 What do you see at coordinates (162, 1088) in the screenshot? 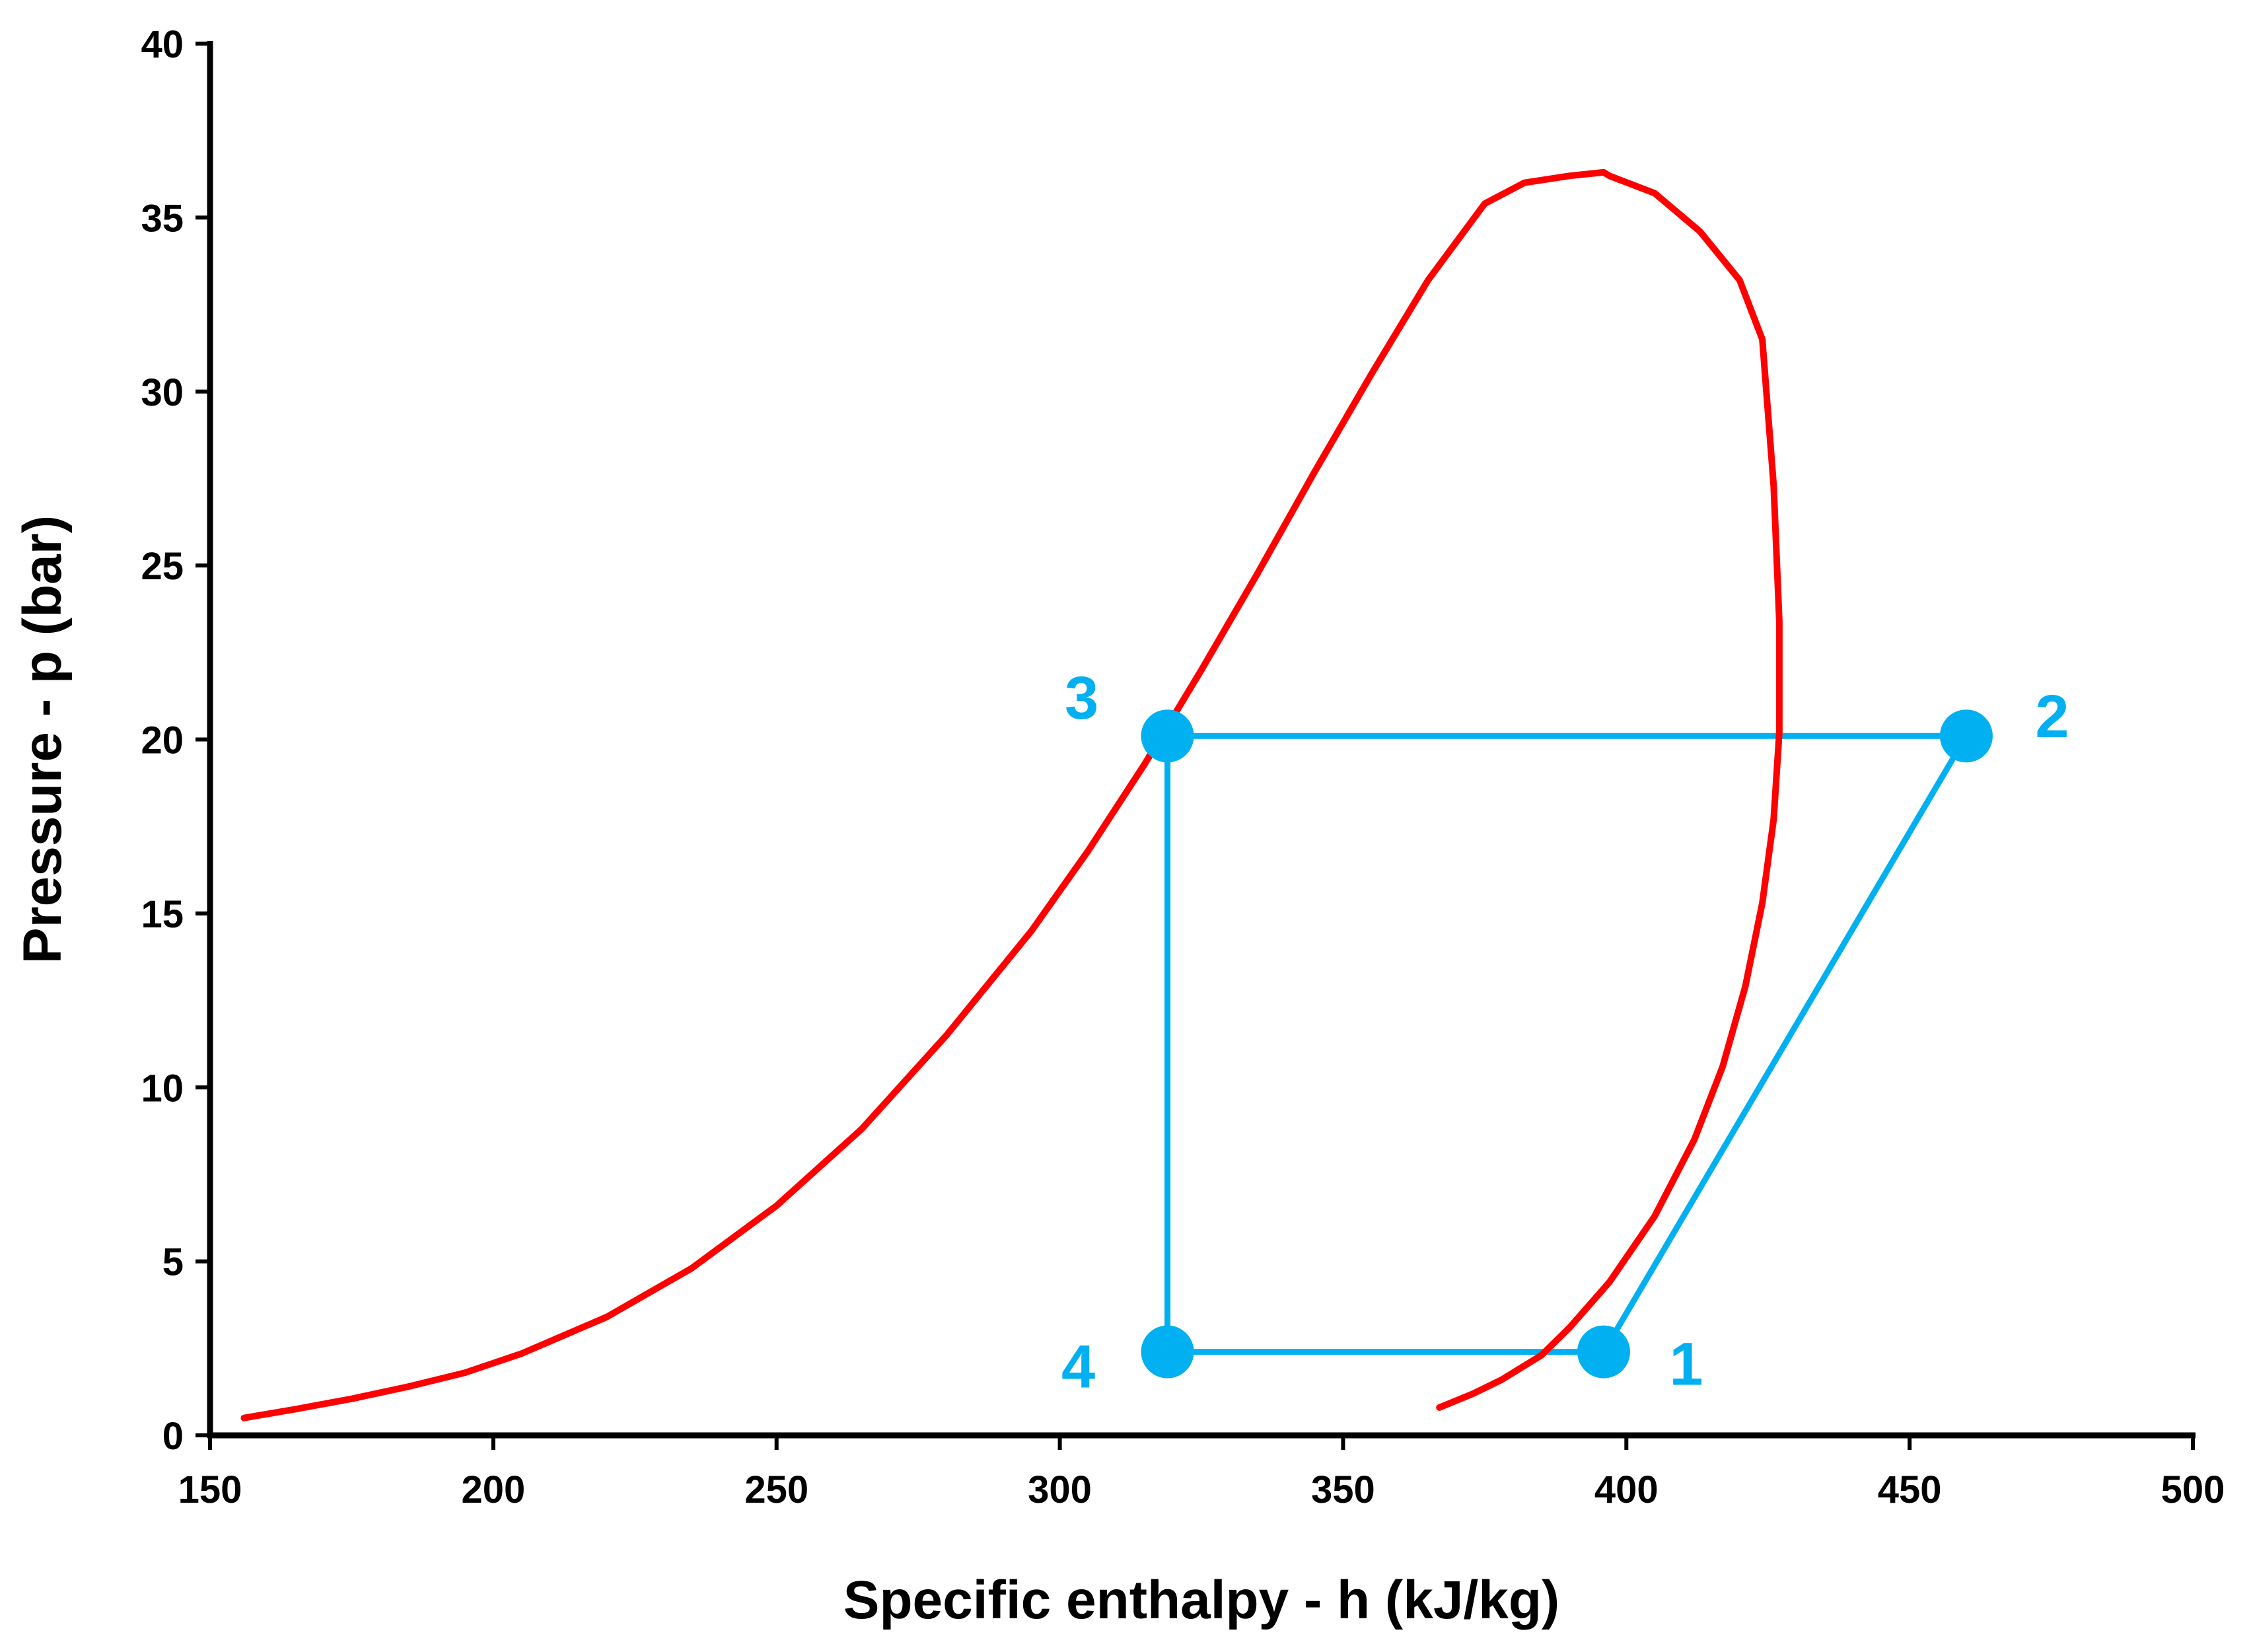
I see `y-tick-label: 10` at bounding box center [162, 1088].